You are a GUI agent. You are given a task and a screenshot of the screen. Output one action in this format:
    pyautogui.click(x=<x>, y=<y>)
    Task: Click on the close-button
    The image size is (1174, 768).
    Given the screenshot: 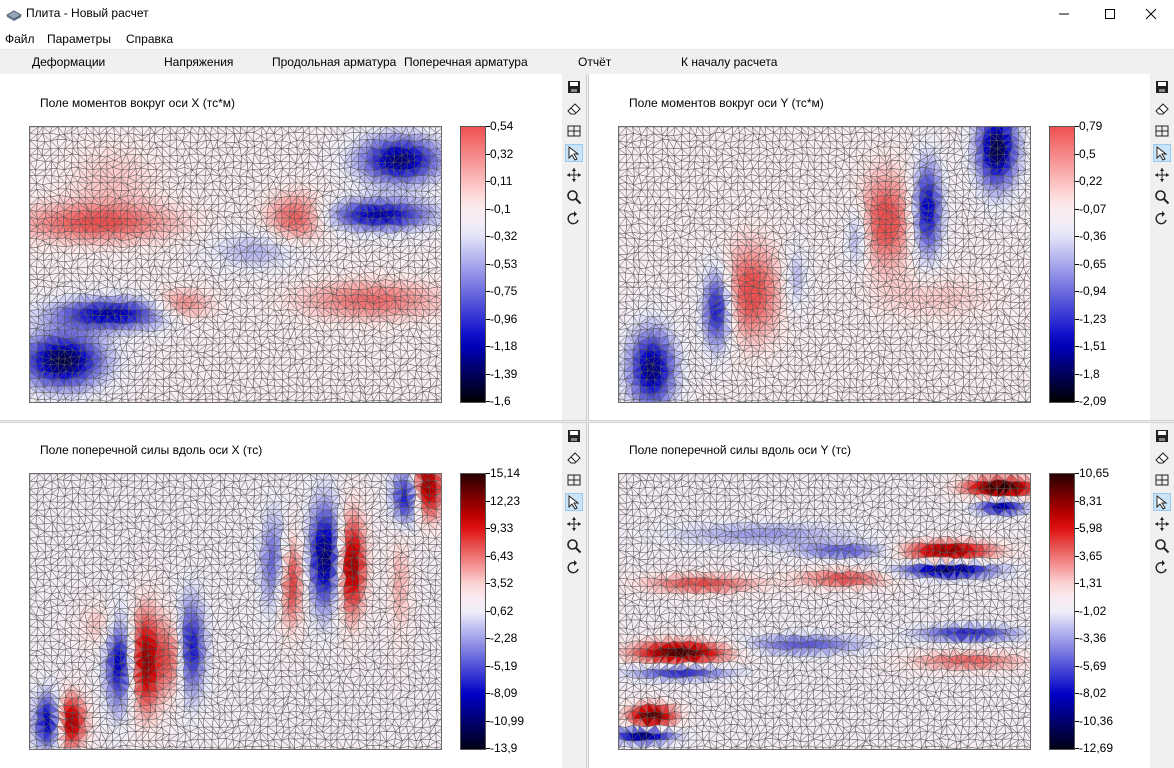 What is the action you would take?
    pyautogui.click(x=1151, y=14)
    